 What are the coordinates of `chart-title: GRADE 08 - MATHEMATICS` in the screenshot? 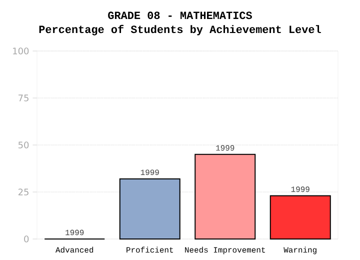 It's located at (180, 16).